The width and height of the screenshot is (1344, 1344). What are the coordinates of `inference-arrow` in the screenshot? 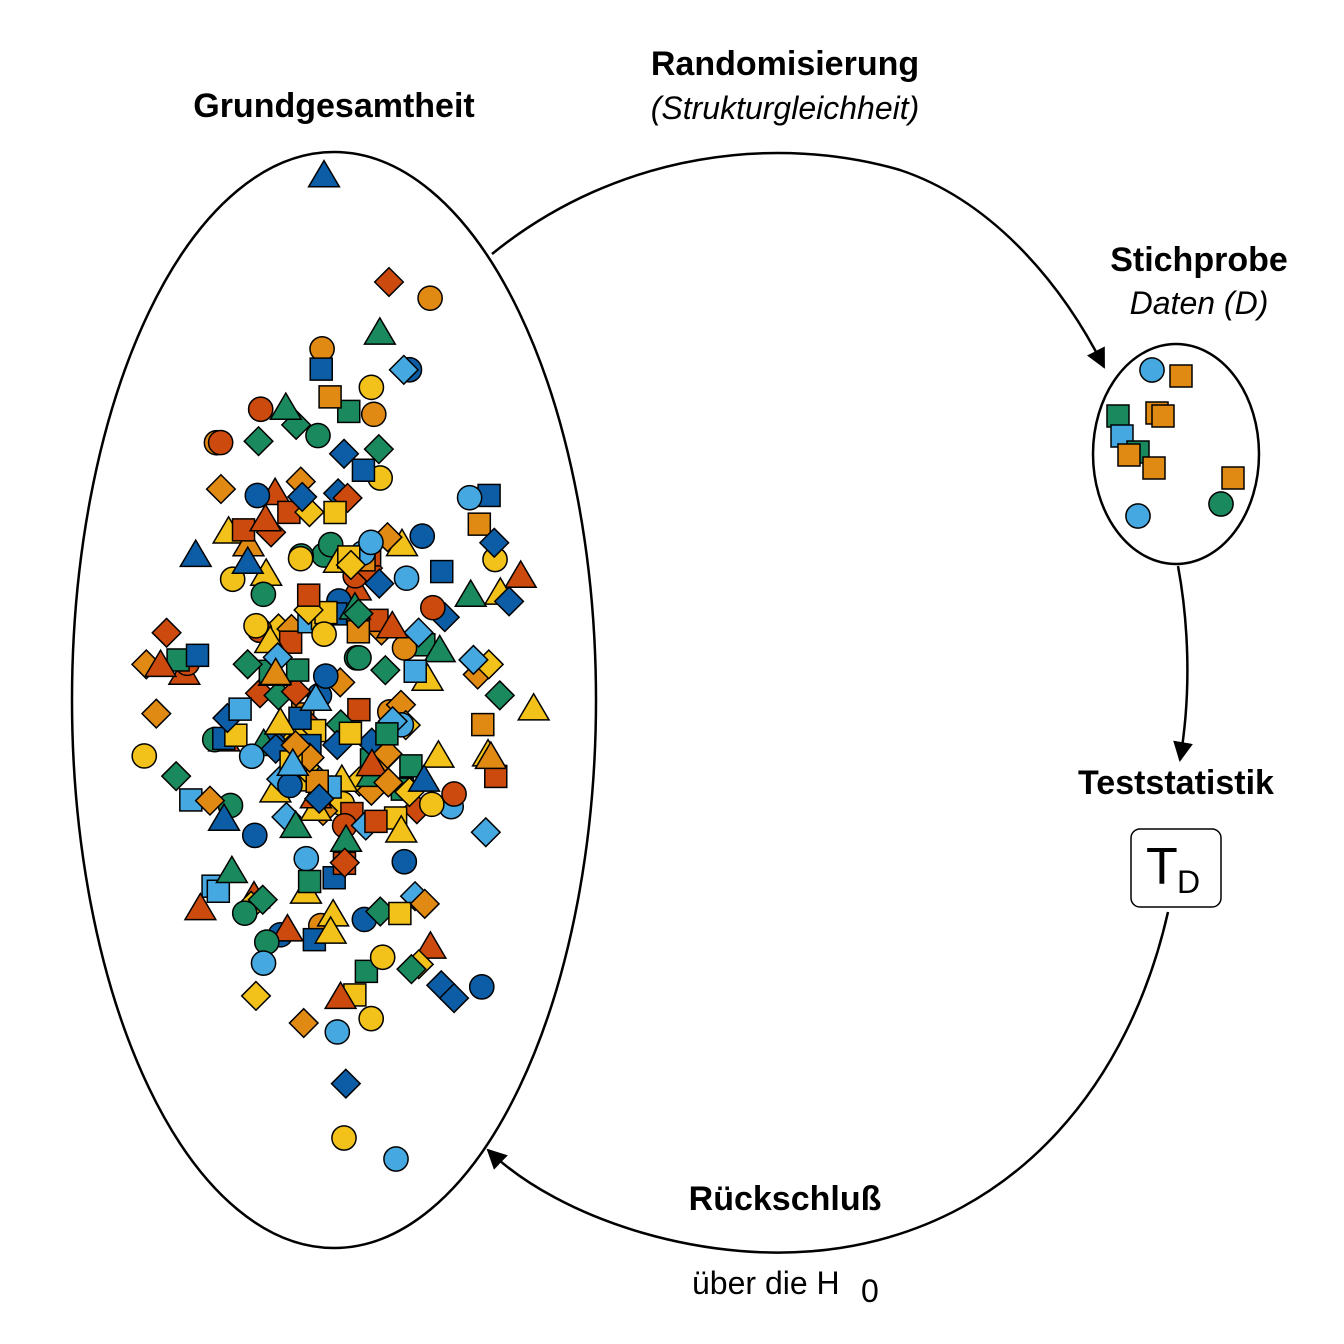 It's located at (828, 1082).